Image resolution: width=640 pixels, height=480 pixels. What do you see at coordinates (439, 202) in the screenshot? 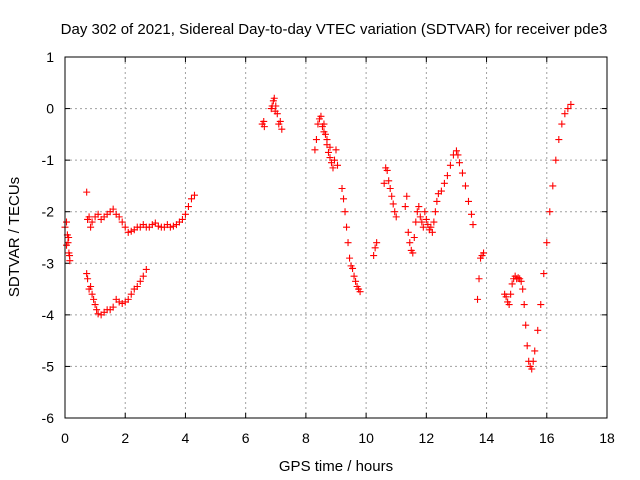
I see `series-seg6` at bounding box center [439, 202].